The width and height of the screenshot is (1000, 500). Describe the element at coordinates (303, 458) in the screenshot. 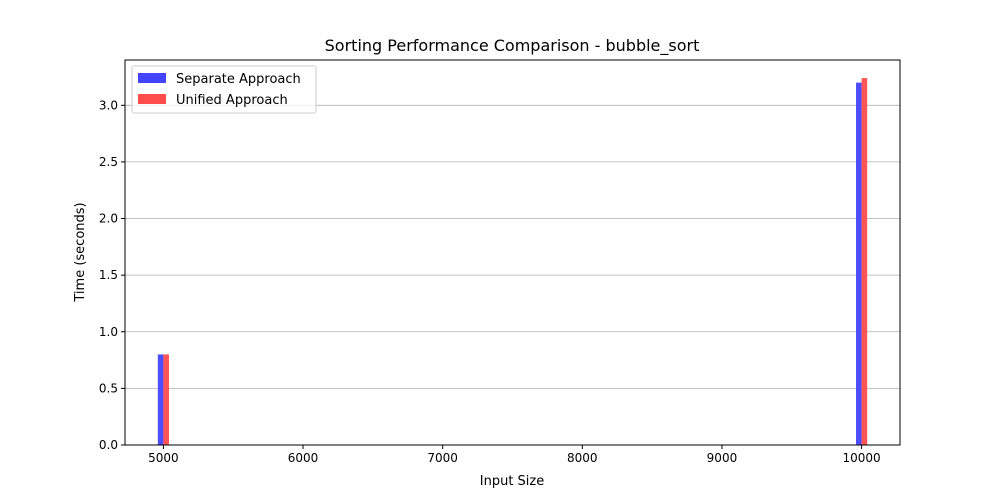

I see `x-tick-label: 6000` at that location.